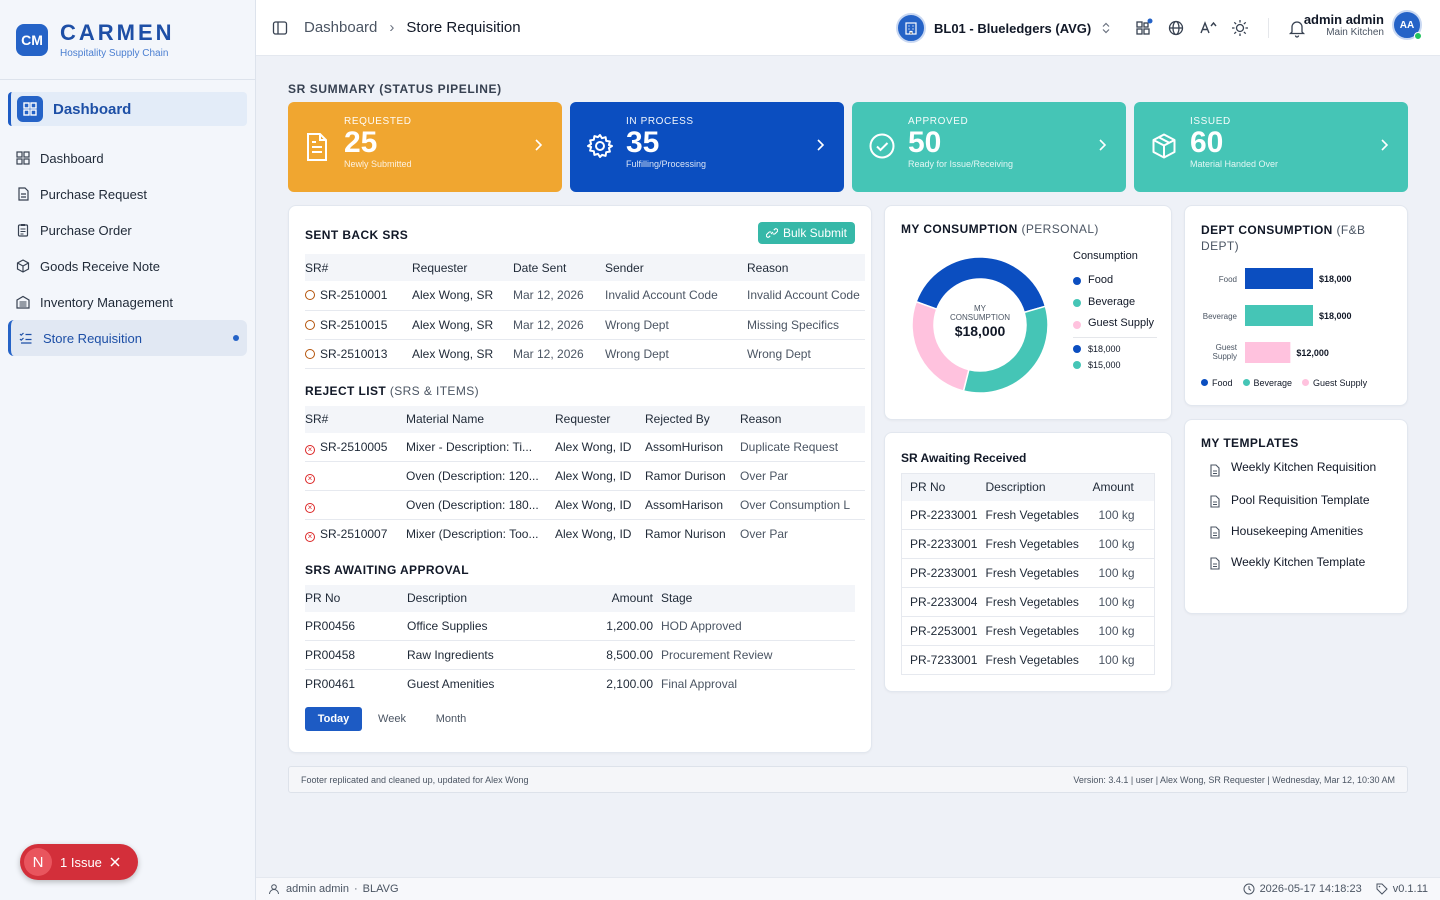 Image resolution: width=1440 pixels, height=900 pixels. What do you see at coordinates (356, 655) in the screenshot?
I see `pr-number: PR00458` at bounding box center [356, 655].